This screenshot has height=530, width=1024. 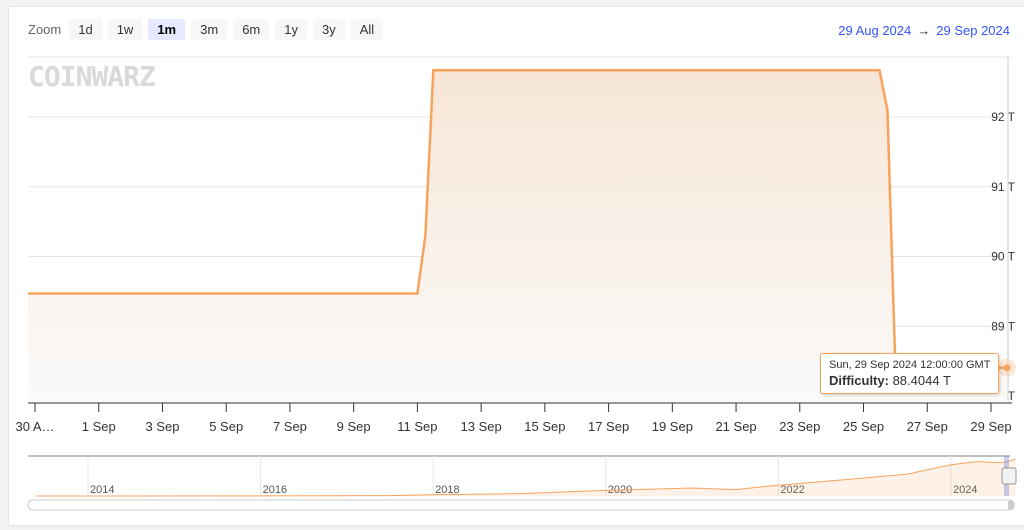 I want to click on x-tick-label: 9 Sep, so click(x=354, y=426).